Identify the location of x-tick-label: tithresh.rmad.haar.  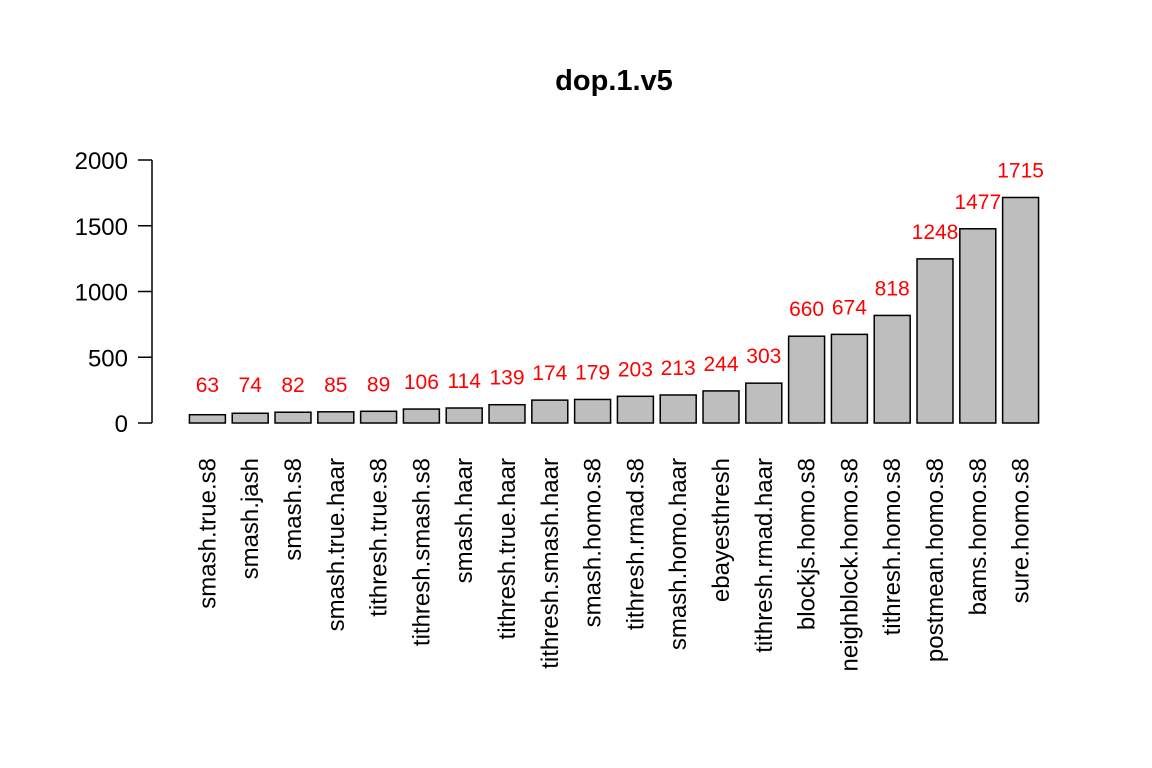
(764, 555).